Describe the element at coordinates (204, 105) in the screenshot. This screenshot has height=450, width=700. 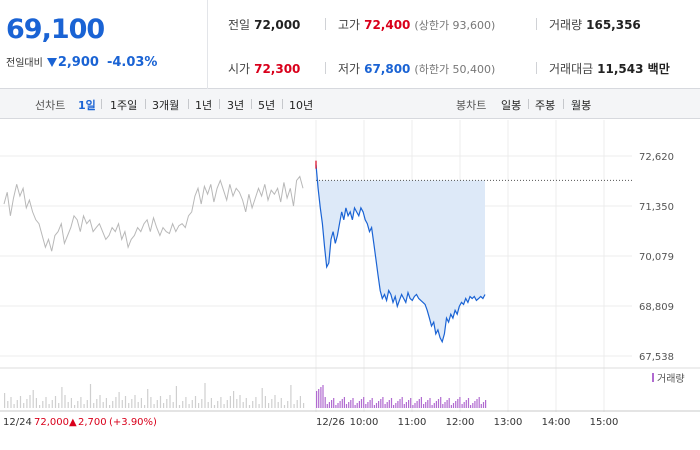
I see `period-1y: 1년` at that location.